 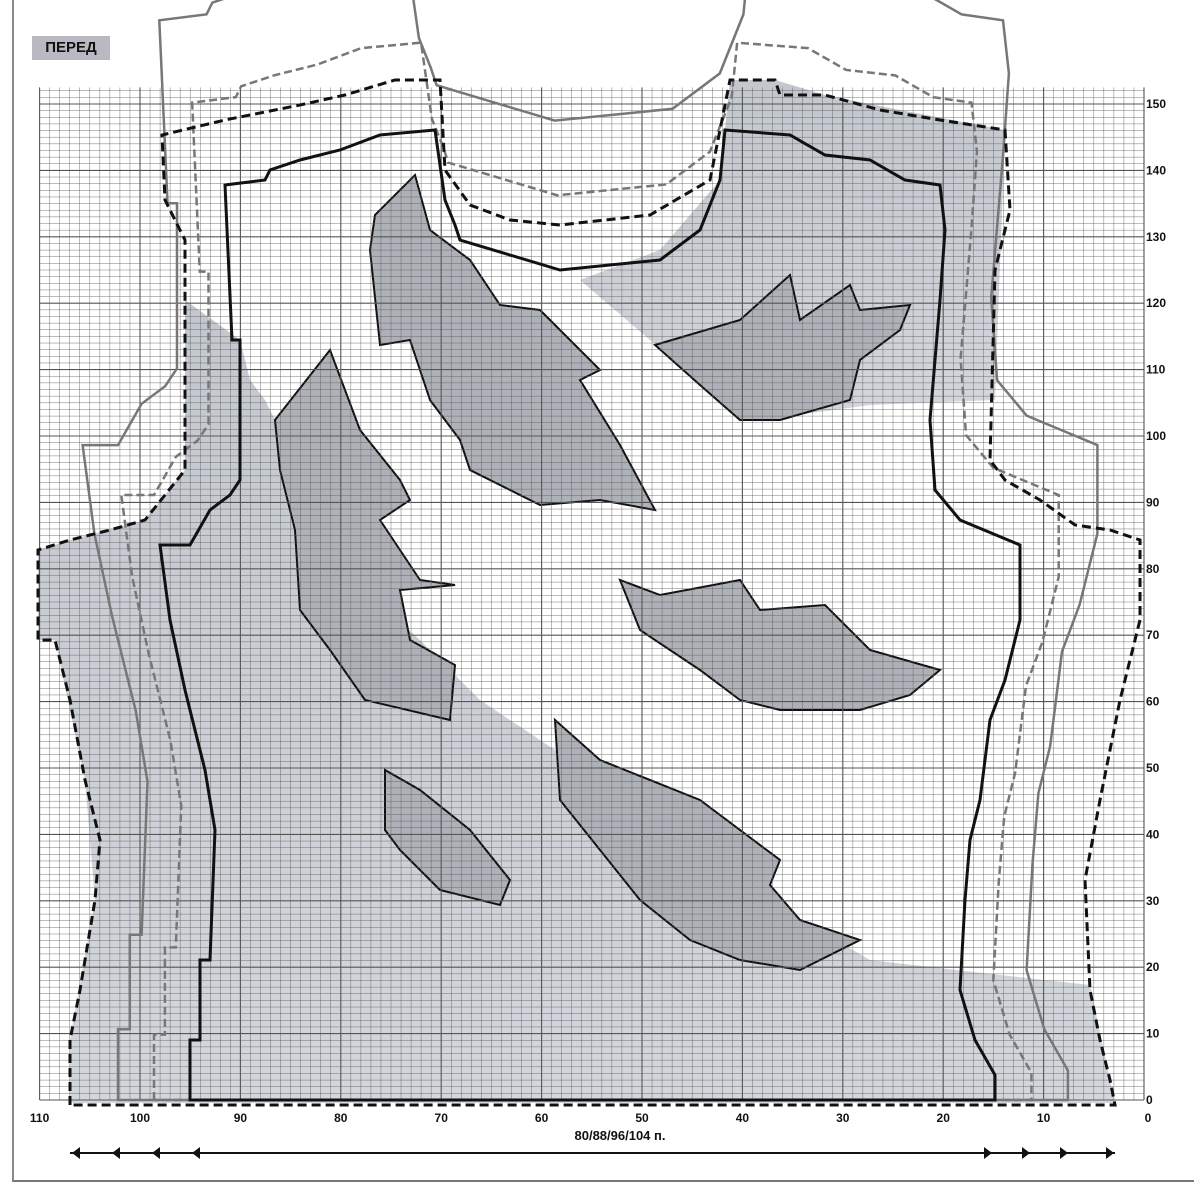 I want to click on y-axis-tick-label: 20, so click(x=1153, y=967).